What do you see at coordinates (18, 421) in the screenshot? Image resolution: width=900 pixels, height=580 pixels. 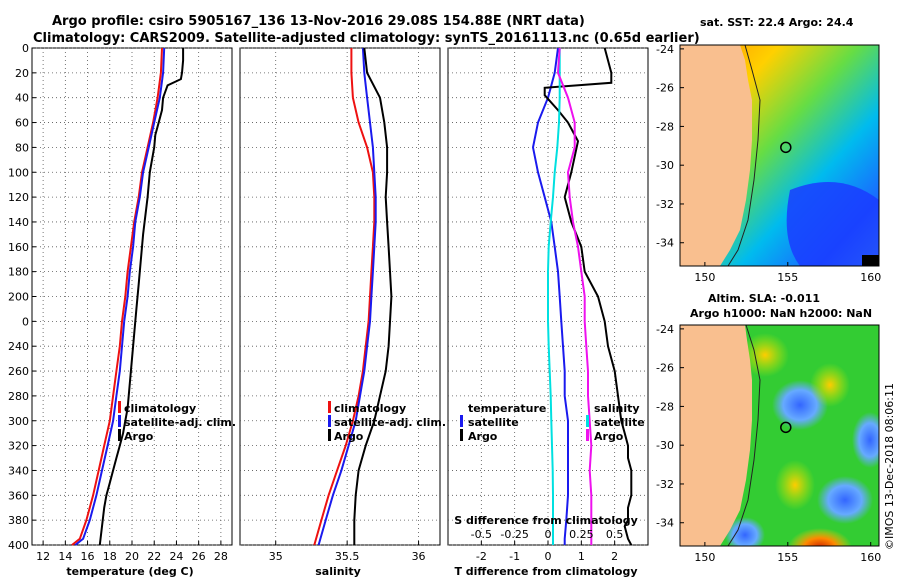 I see `y-tick-label: 300` at bounding box center [18, 421].